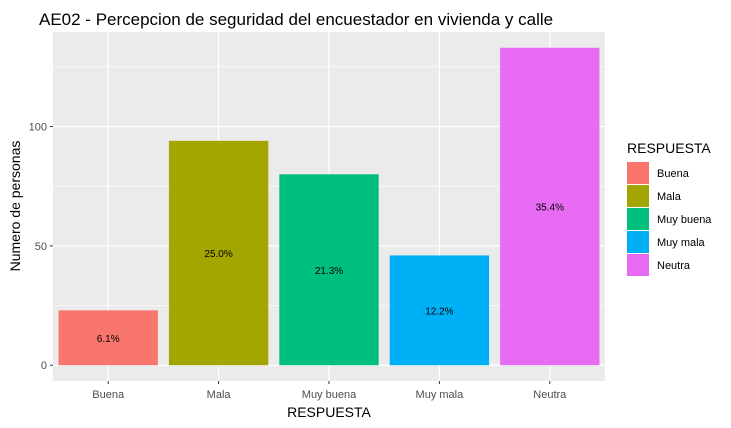  I want to click on bar-label: 25.0%, so click(218, 254).